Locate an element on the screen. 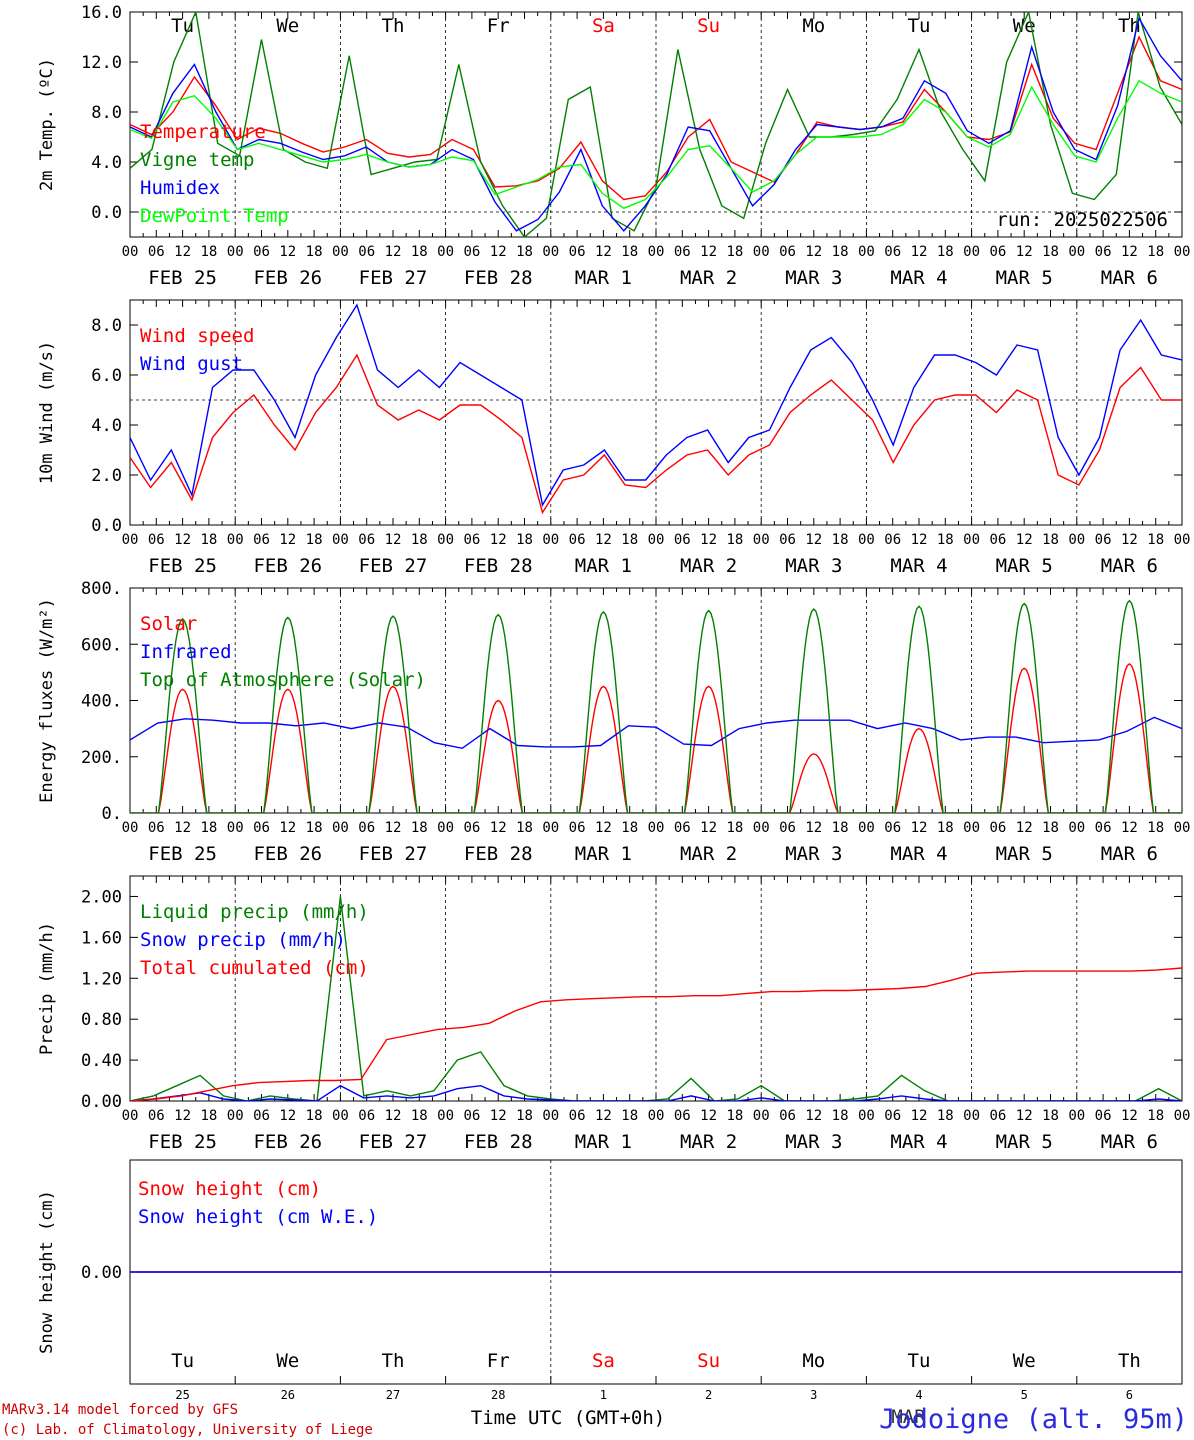  y-tick-label: 16.0 is located at coordinates (101, 13).